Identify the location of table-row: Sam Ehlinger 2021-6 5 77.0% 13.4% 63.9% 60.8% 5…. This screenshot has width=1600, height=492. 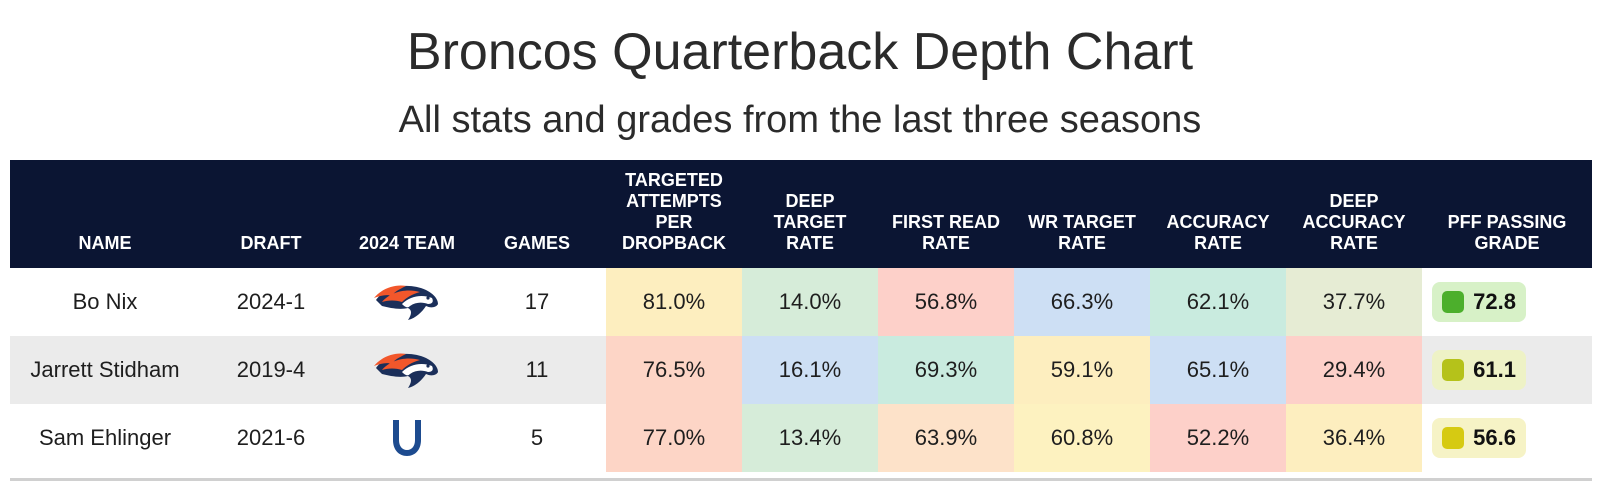
(801, 438).